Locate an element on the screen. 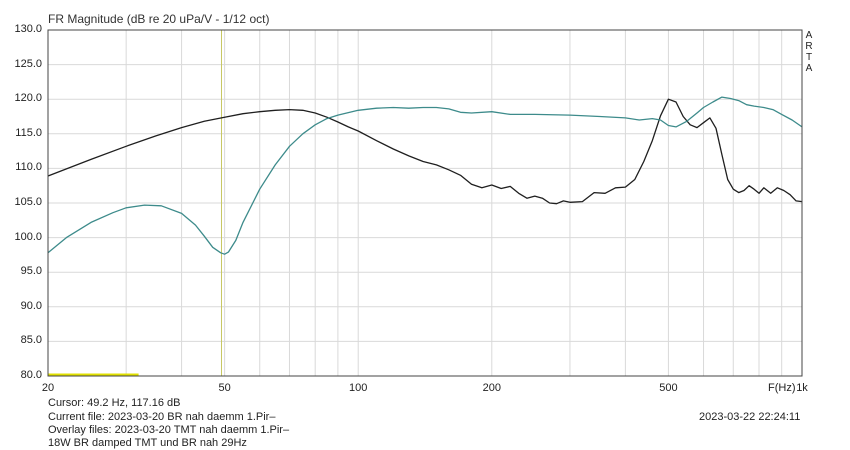 The height and width of the screenshot is (450, 850). date-time: 2023-03-22 22:24:11 is located at coordinates (750, 417).